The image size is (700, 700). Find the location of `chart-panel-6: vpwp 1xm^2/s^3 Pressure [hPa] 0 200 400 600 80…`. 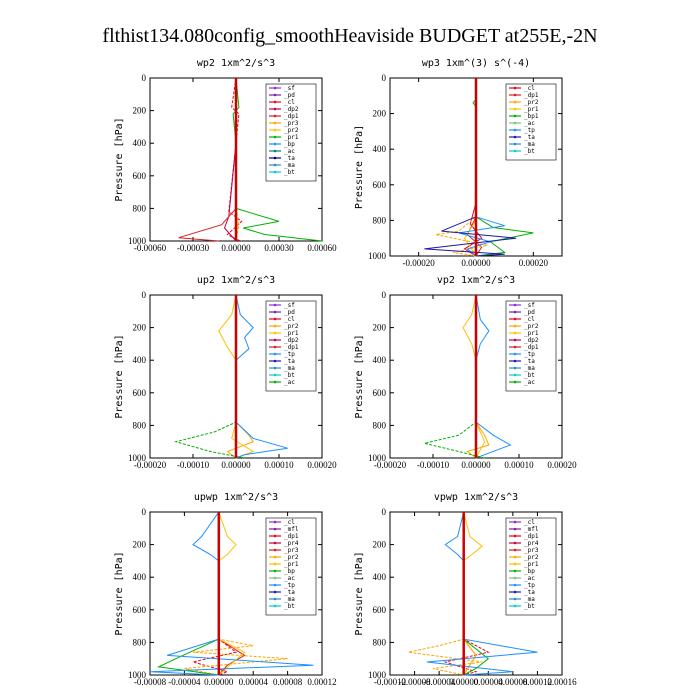

chart-panel-6: vpwp 1xm^2/s^3 Pressure [hPa] 0 200 400 600 80… is located at coordinates (465, 589).